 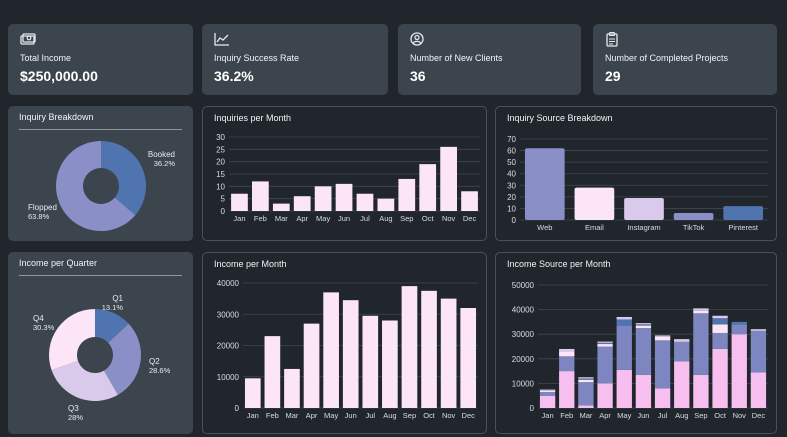 What do you see at coordinates (312, 415) in the screenshot?
I see `x-tick-label: Apr` at bounding box center [312, 415].